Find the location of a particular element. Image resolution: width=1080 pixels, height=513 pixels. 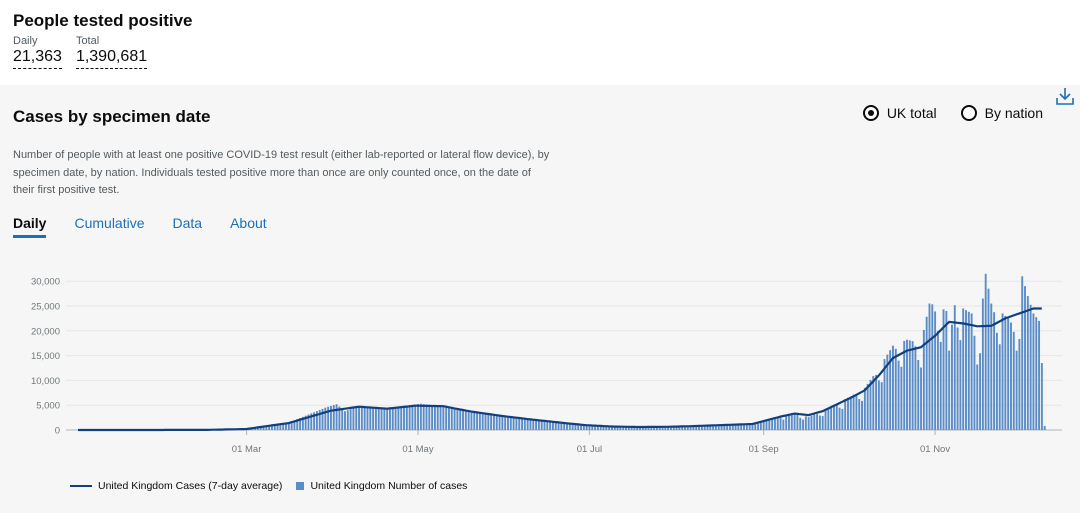

x-tick-label: 01 May is located at coordinates (417, 449).